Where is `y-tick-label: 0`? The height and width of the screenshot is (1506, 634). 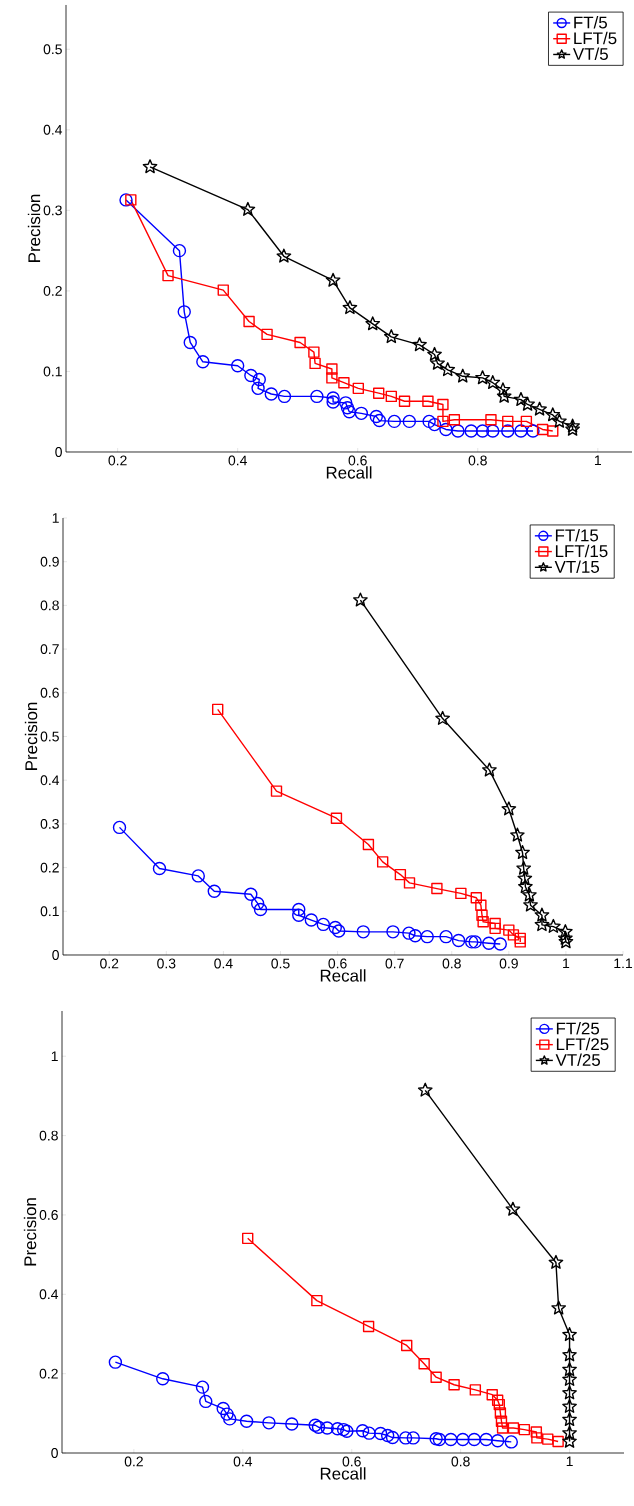 y-tick-label: 0 is located at coordinates (54, 1453).